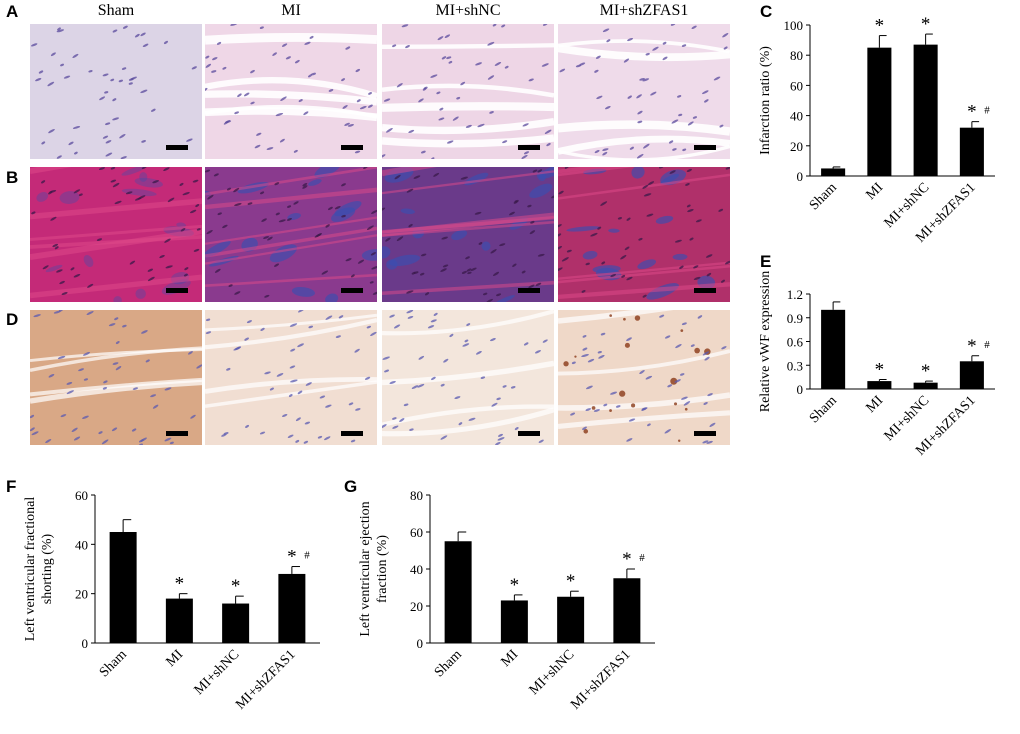 Image resolution: width=1020 pixels, height=734 pixels. What do you see at coordinates (795, 365) in the screenshot?
I see `y-tick-label: 0.3` at bounding box center [795, 365].